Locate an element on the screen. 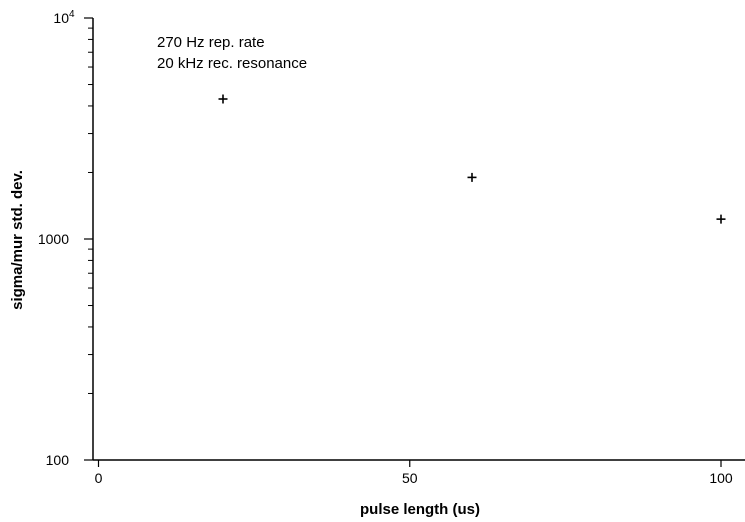 The height and width of the screenshot is (522, 745). y-tick-label: 10 is located at coordinates (61, 18).